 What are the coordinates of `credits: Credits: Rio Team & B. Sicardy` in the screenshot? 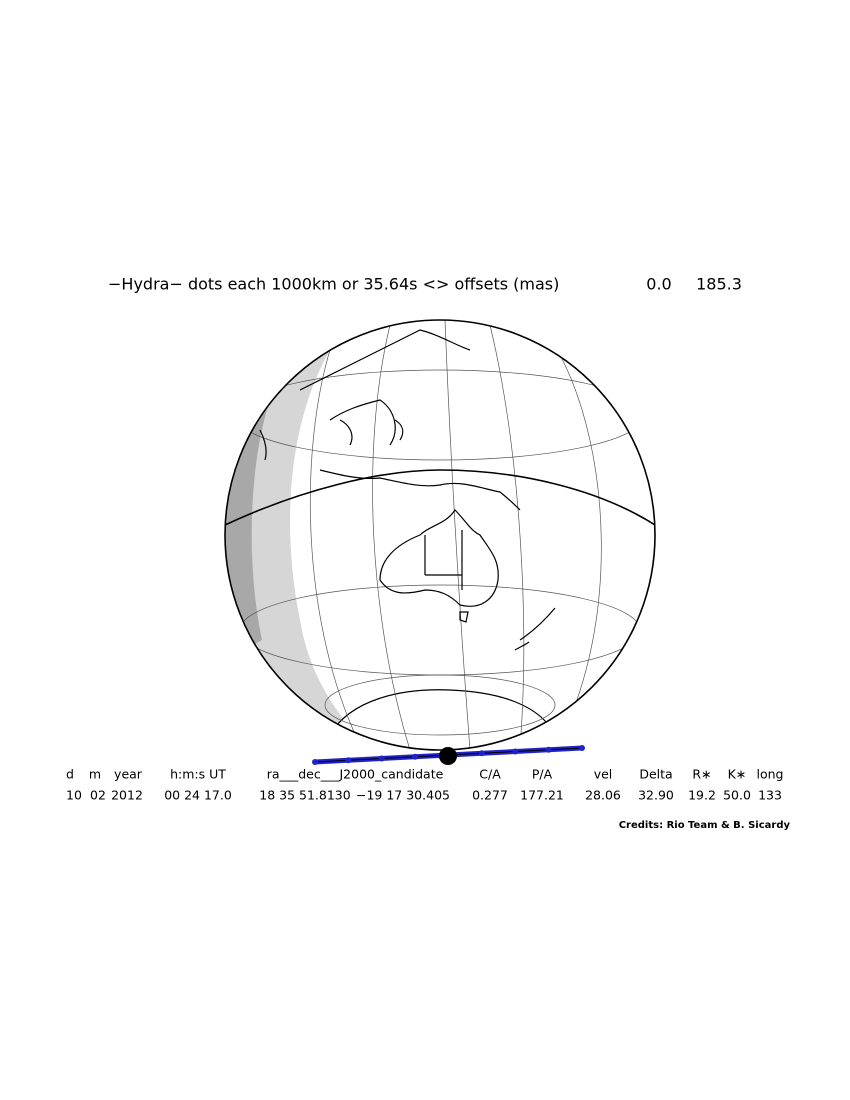 It's located at (705, 825).